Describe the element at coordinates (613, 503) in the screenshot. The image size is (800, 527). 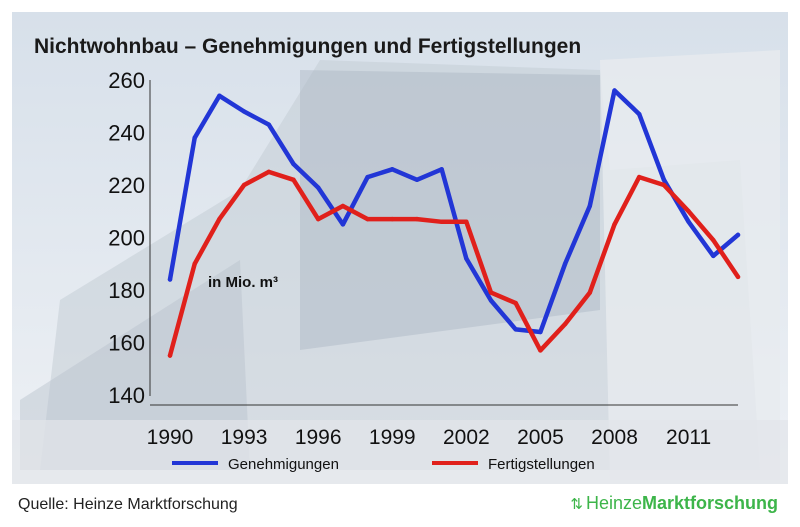
I see `brand-name-part1: Heinze` at that location.